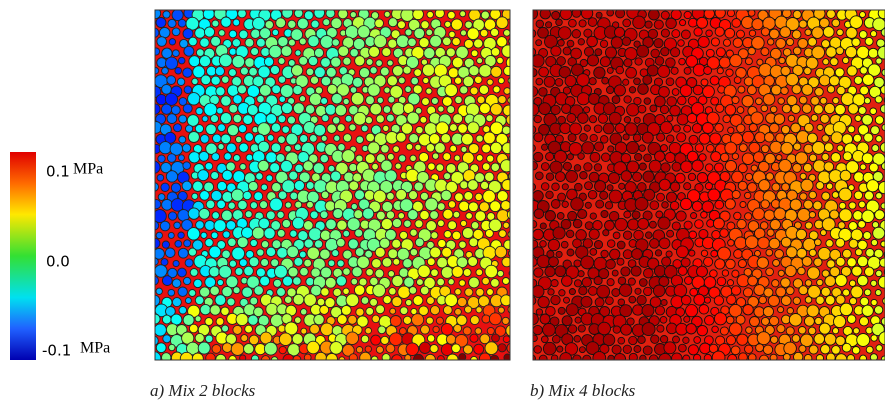 This screenshot has width=885, height=405. What do you see at coordinates (583, 390) in the screenshot?
I see `caption: b) Mix 4 blocks` at bounding box center [583, 390].